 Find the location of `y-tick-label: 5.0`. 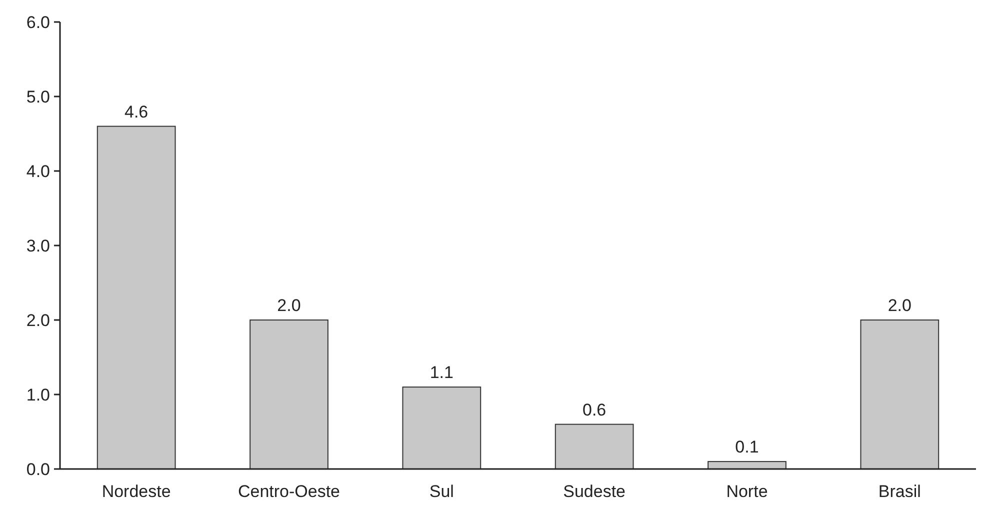

y-tick-label: 5.0 is located at coordinates (38, 96).